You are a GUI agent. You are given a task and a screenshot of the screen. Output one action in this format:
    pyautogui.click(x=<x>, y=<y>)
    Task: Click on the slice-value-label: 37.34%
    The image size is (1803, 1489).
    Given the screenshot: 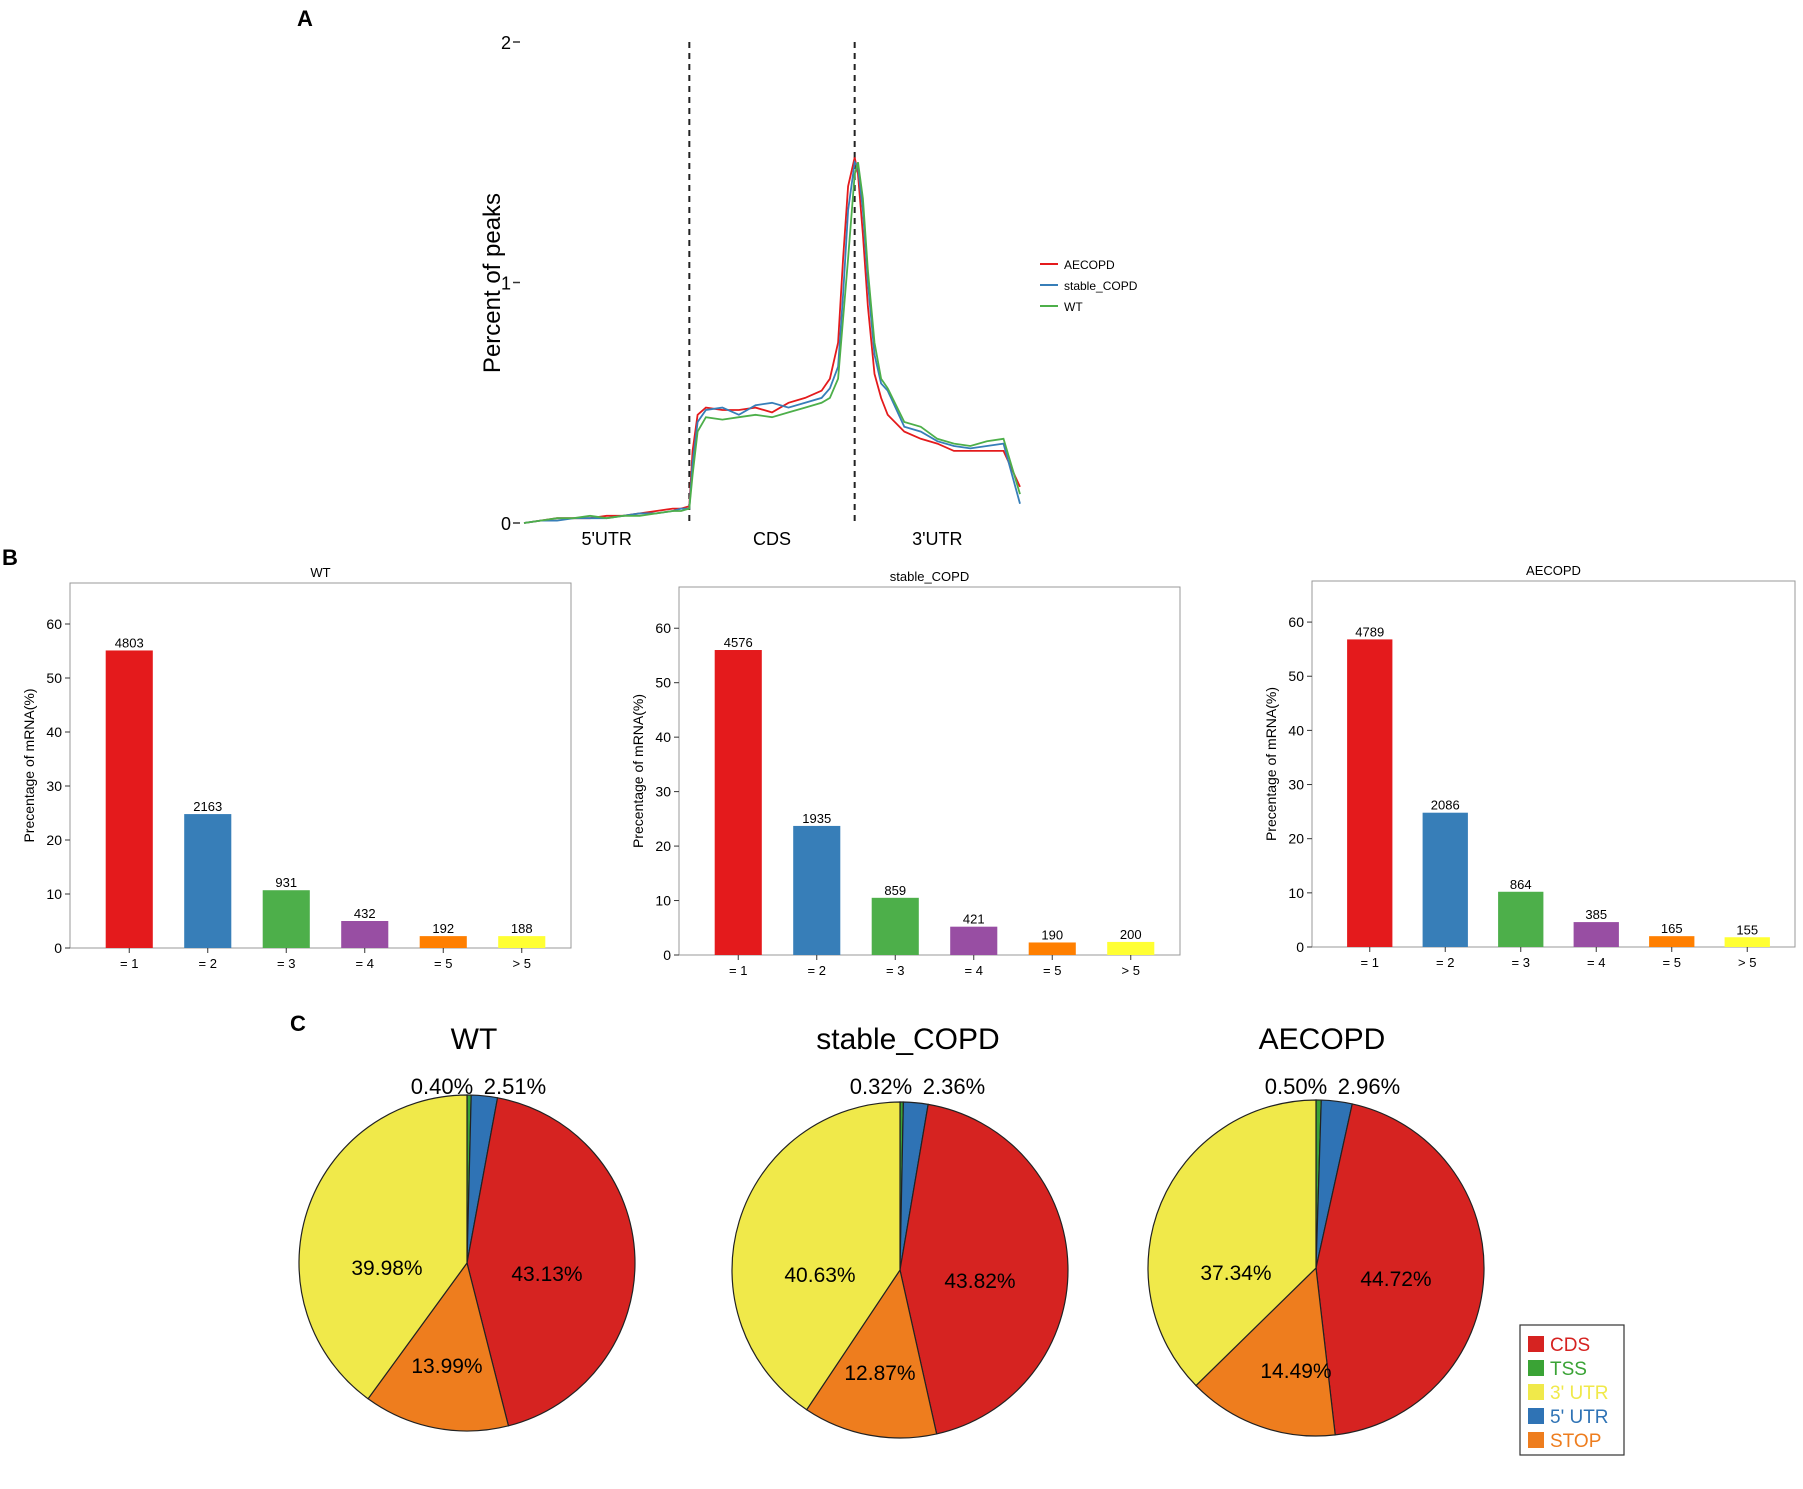 What is the action you would take?
    pyautogui.click(x=1235, y=1273)
    